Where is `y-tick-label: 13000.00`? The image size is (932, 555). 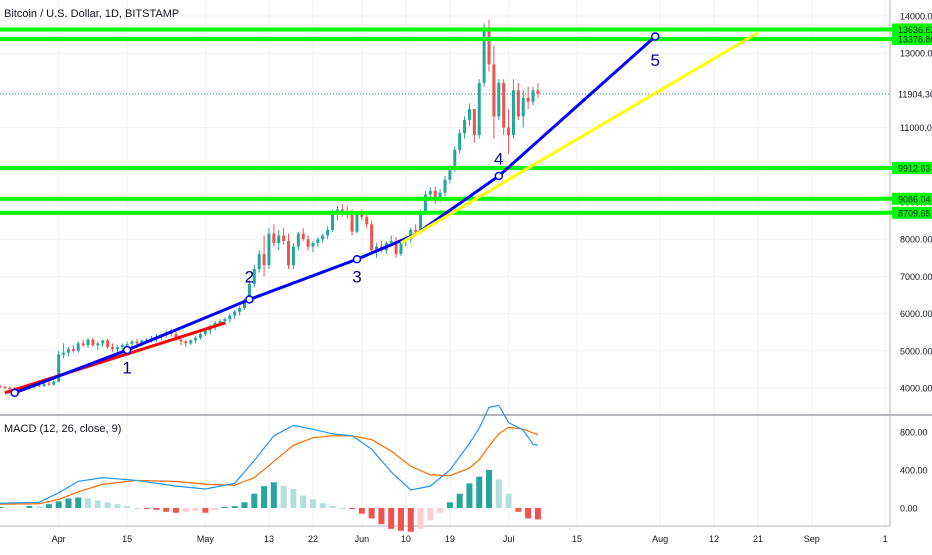
y-tick-label: 13000.00 is located at coordinates (916, 54).